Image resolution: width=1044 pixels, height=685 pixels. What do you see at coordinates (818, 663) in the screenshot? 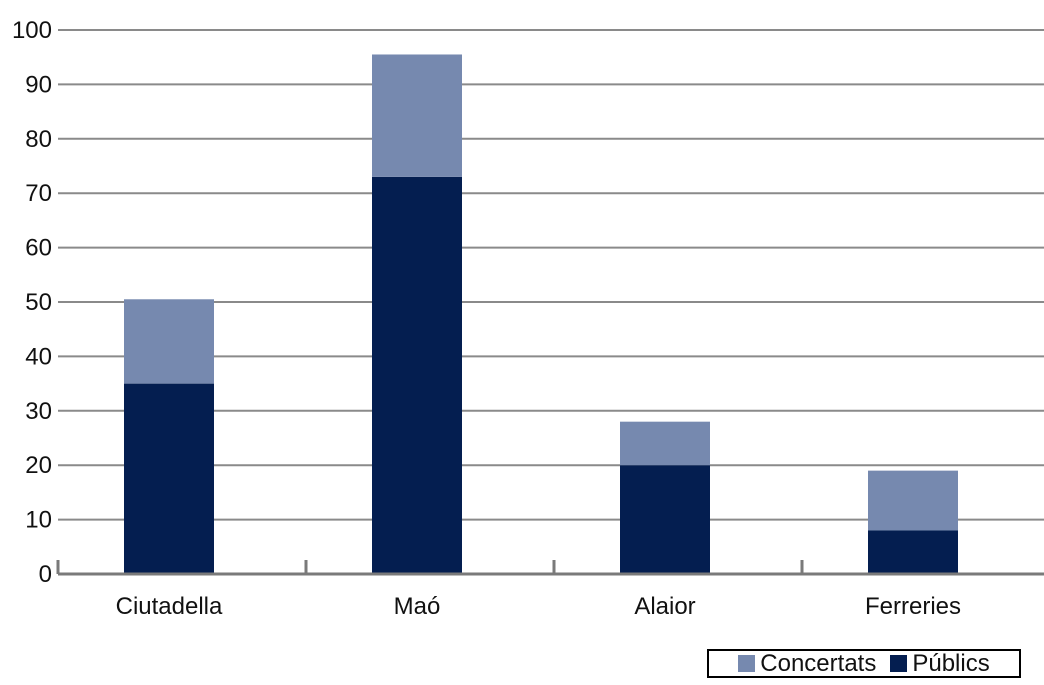
I see `legend-label-concertats: Concertats` at bounding box center [818, 663].